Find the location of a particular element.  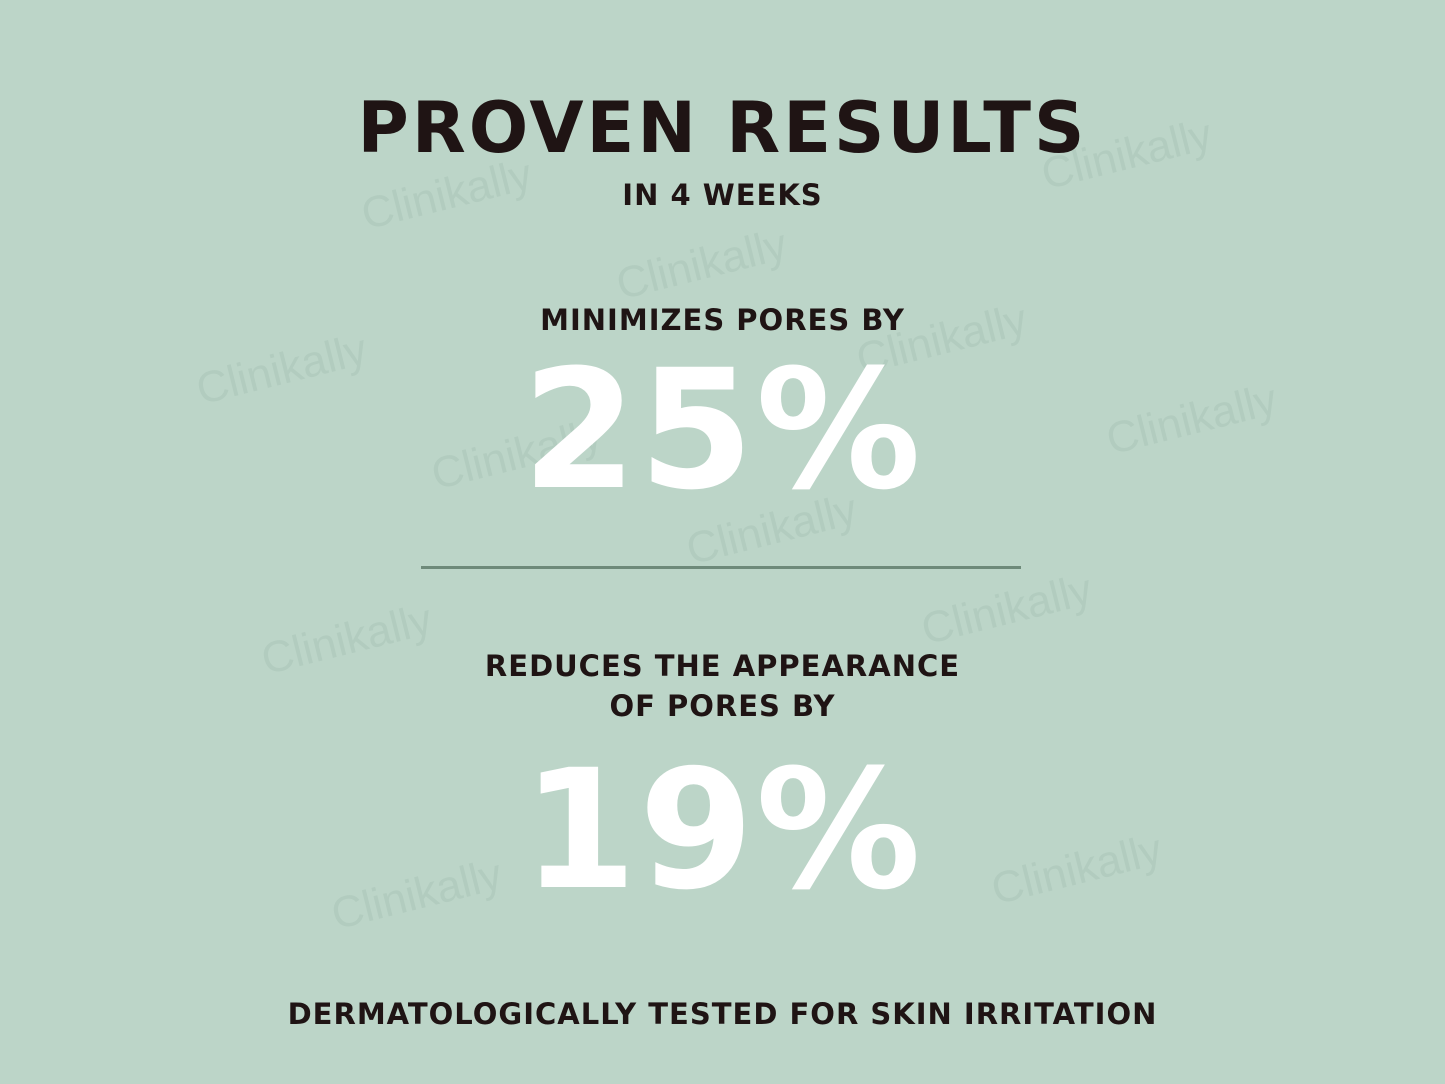

stat-label-1: MINIMIZES PORES BY is located at coordinates (722, 320).